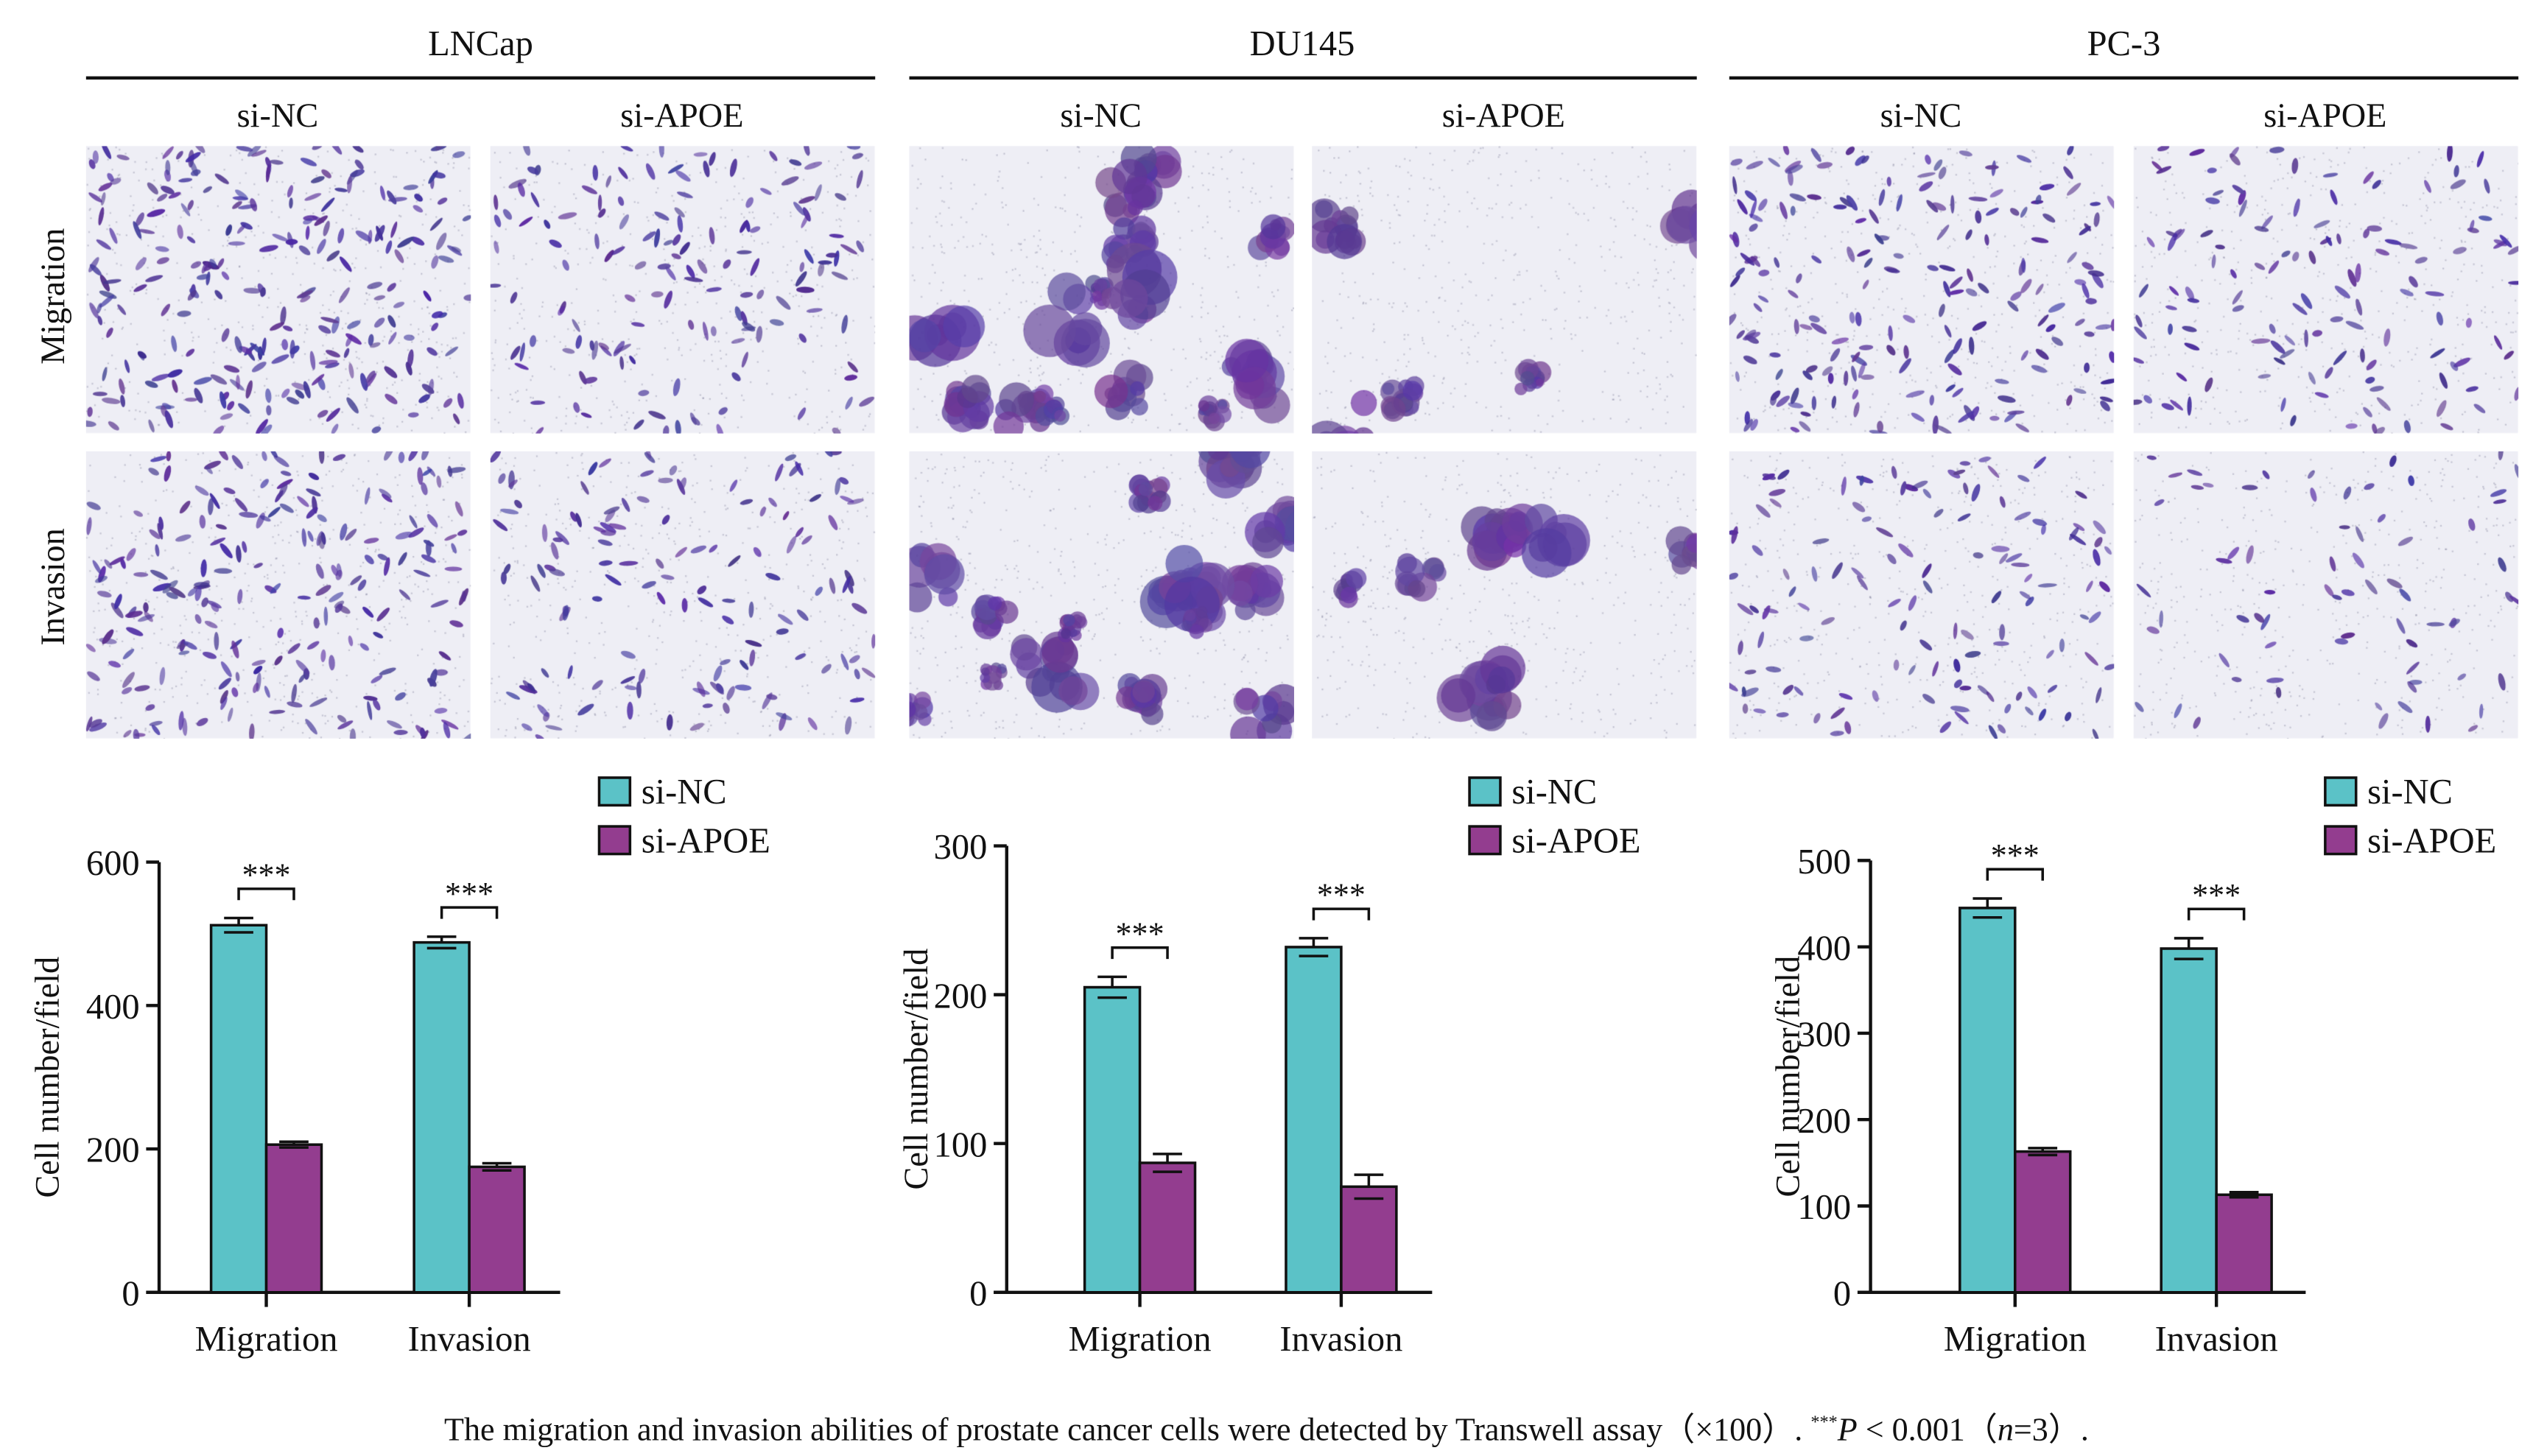  Describe the element at coordinates (2006, 1430) in the screenshot. I see `caption-n: n` at that location.